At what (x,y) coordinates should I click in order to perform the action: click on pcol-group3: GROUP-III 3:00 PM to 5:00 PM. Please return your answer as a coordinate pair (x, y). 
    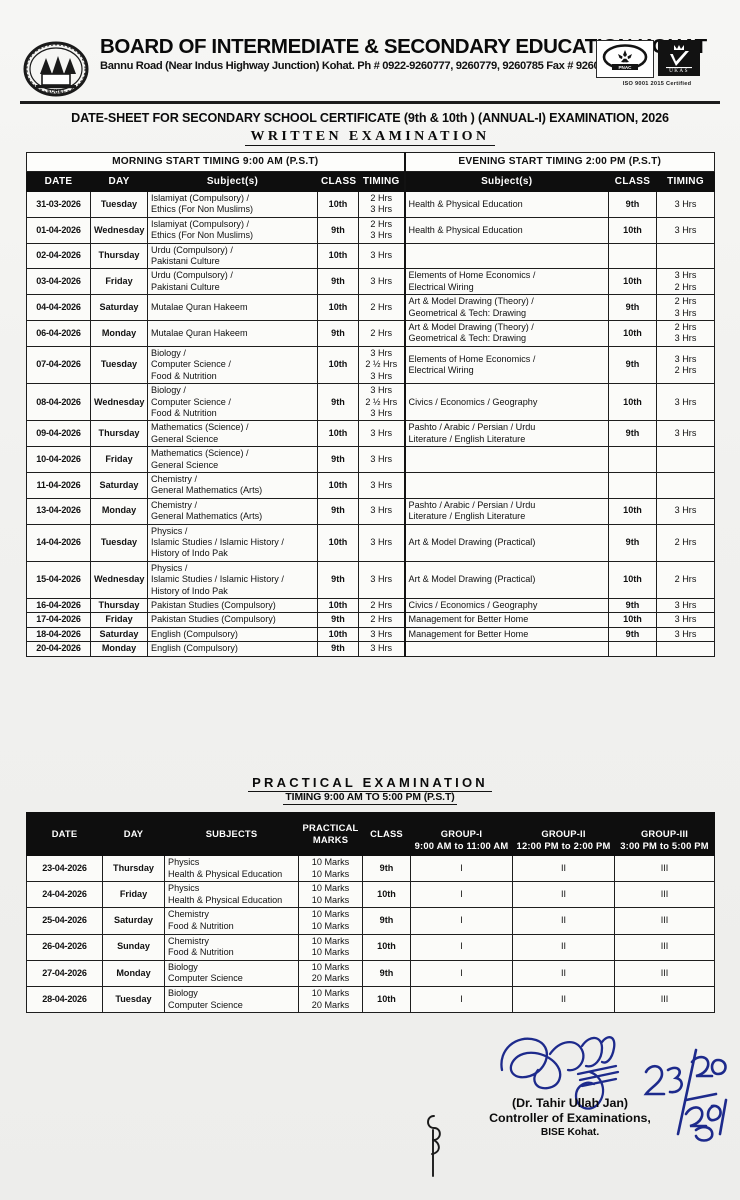
    Looking at the image, I should click on (664, 834).